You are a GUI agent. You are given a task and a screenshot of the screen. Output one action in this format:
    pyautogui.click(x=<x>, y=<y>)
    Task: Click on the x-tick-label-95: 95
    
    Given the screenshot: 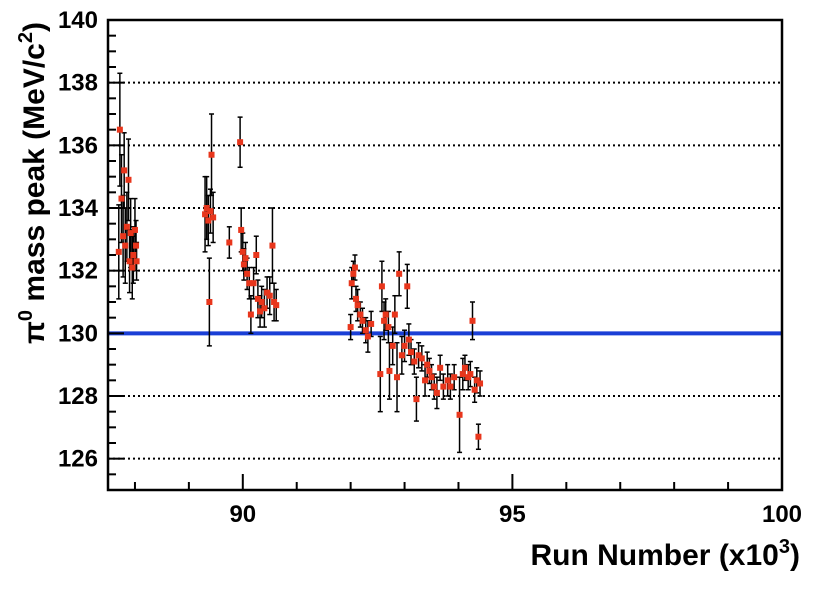 What is the action you would take?
    pyautogui.click(x=512, y=514)
    